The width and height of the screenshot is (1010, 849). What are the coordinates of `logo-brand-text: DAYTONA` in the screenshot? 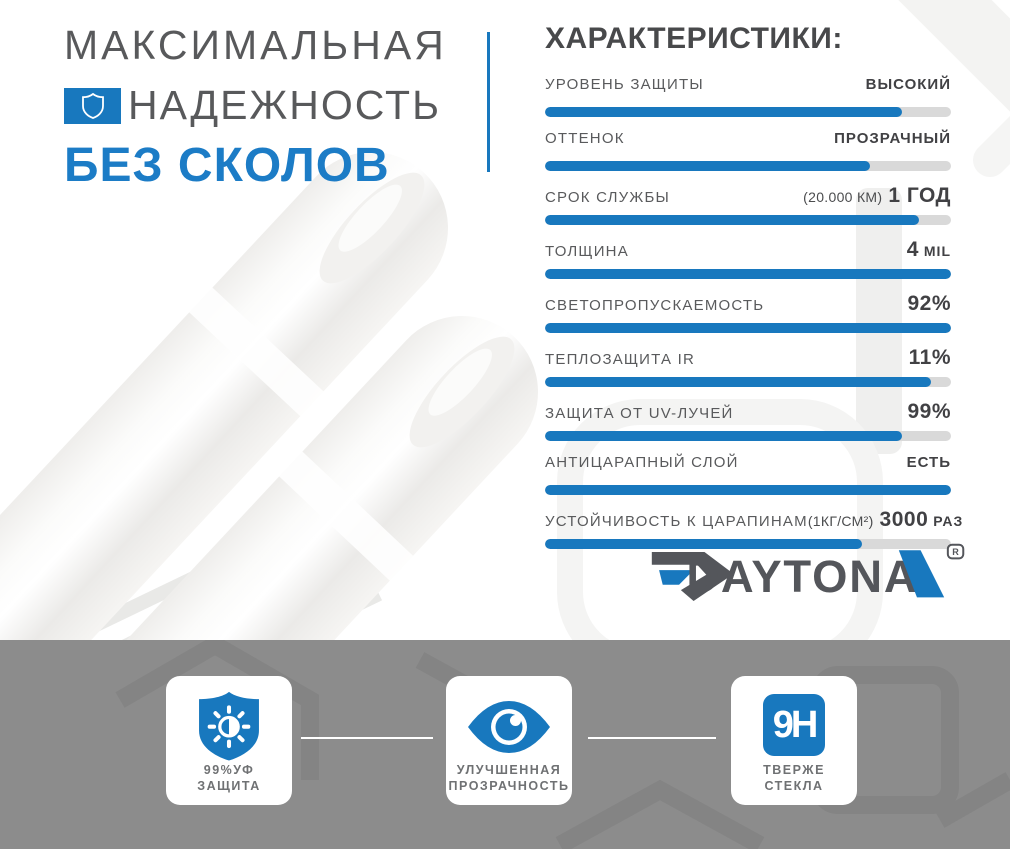 It's located at (802, 576).